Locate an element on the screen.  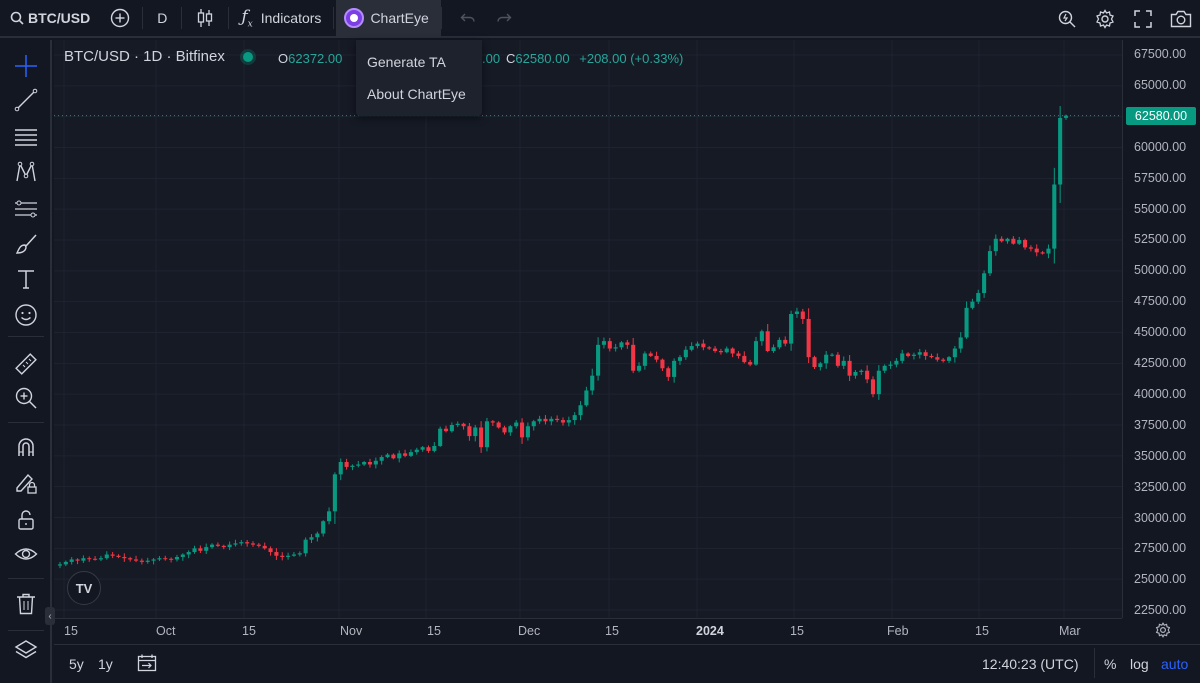
pattern-tool is located at coordinates (26, 172).